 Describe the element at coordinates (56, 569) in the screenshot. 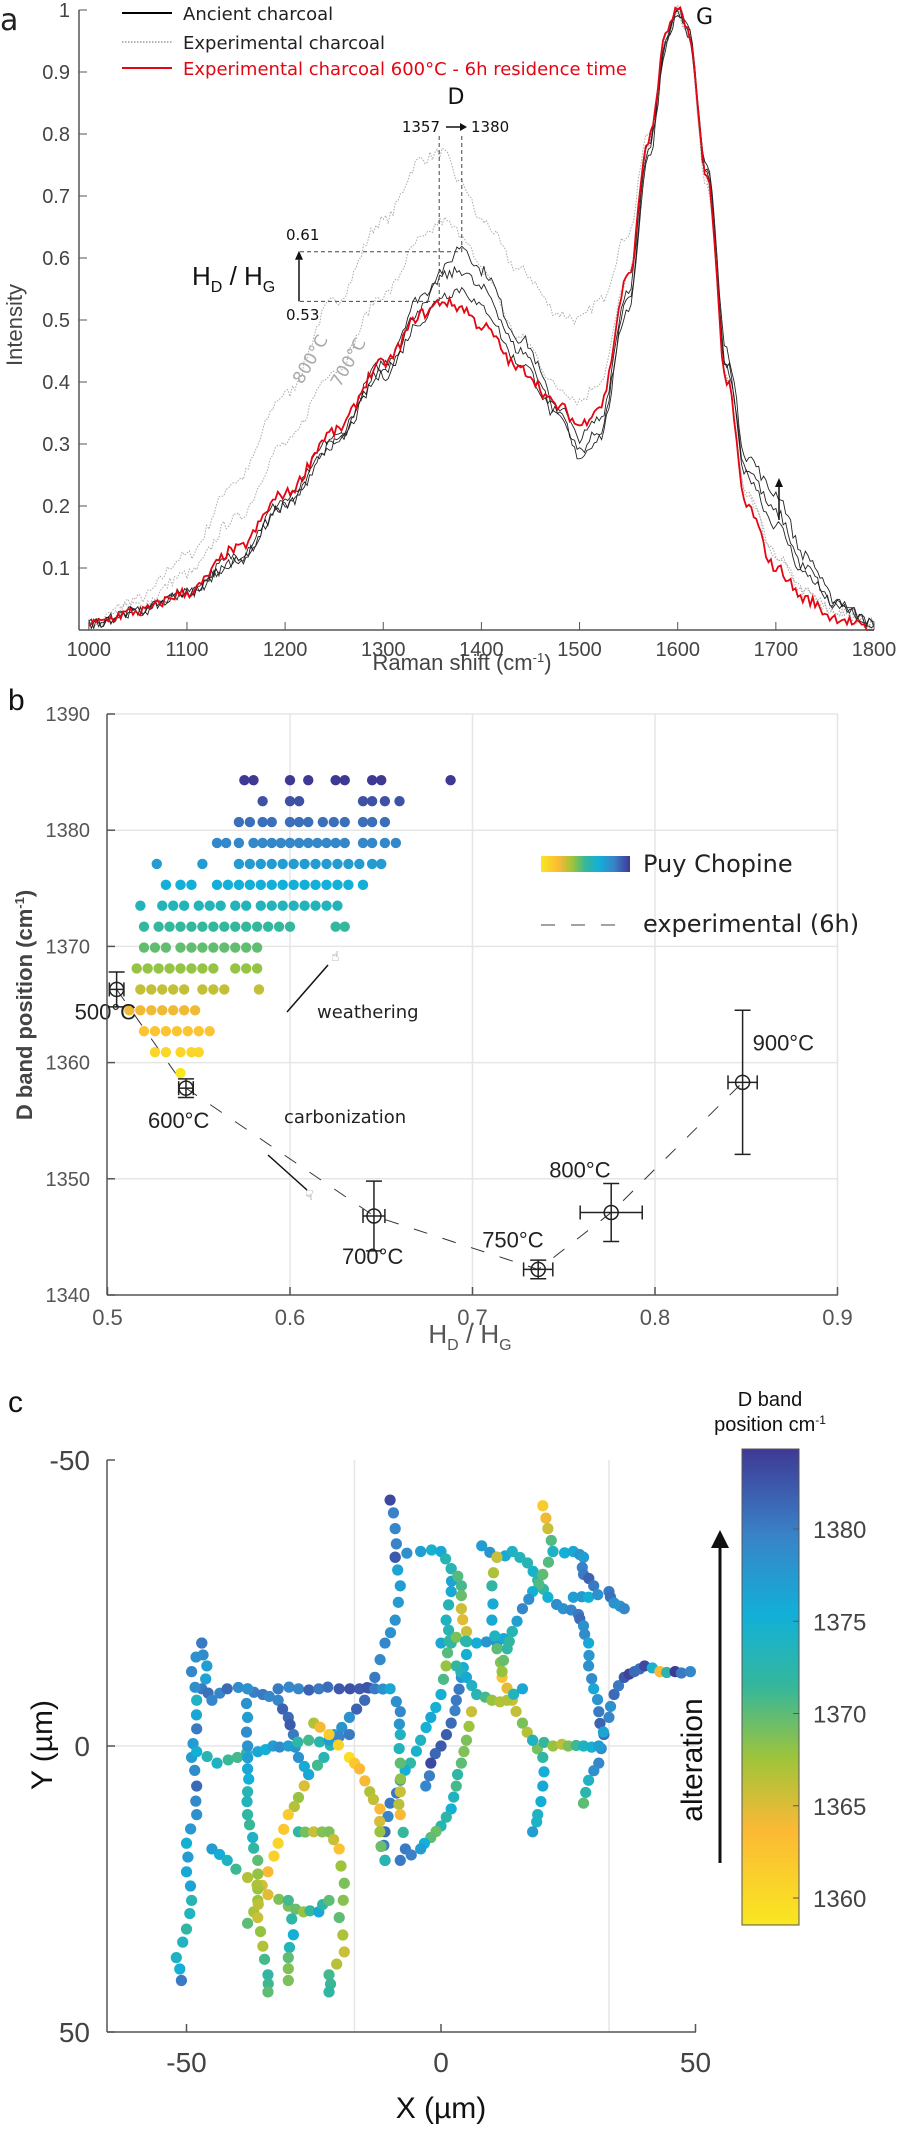

I see `y-tick-label-a: 0.1` at that location.